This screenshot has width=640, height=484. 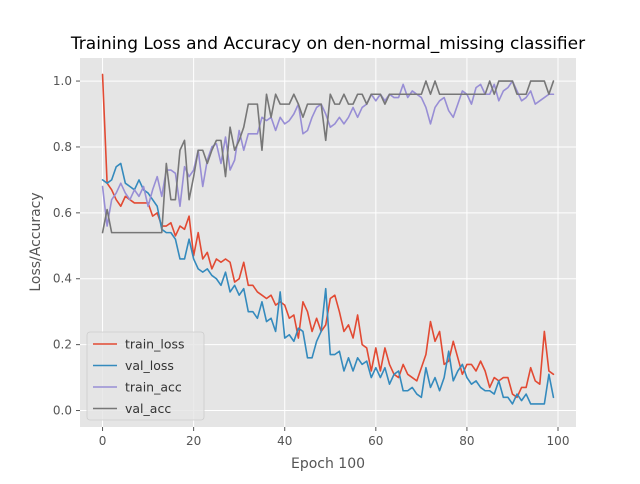 What do you see at coordinates (466, 441) in the screenshot?
I see `x-tick-label: 80` at bounding box center [466, 441].